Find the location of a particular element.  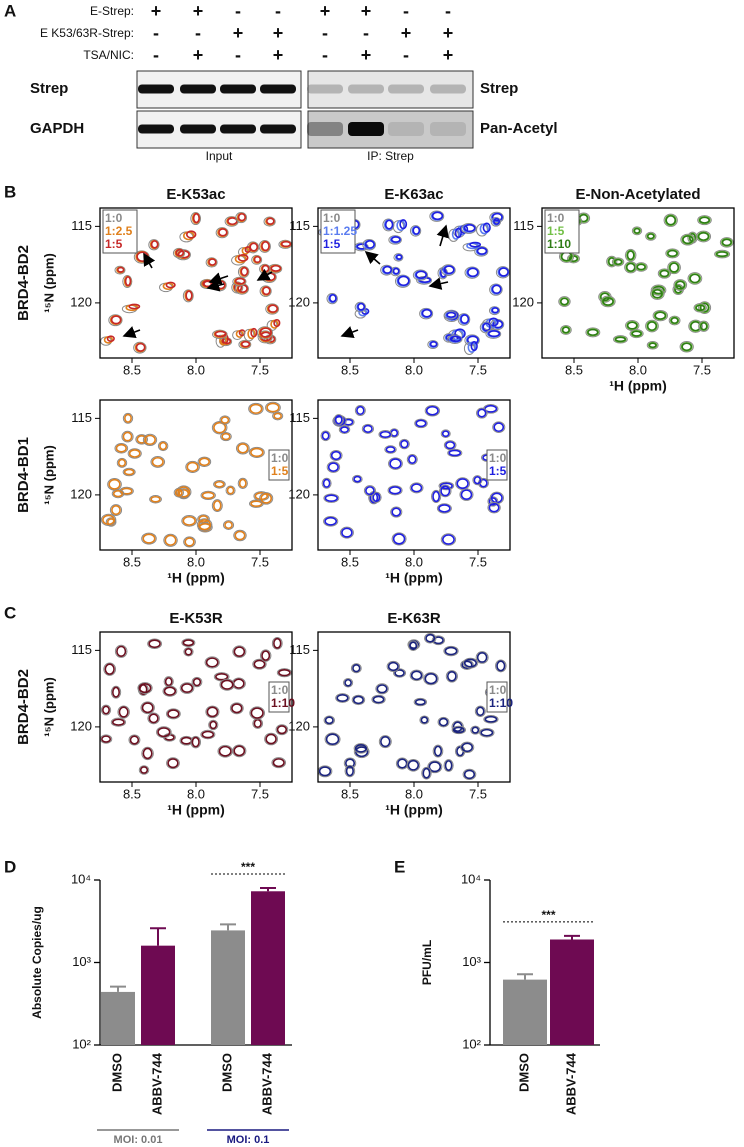

row-label: BRD4-BD2 is located at coordinates (23, 283).